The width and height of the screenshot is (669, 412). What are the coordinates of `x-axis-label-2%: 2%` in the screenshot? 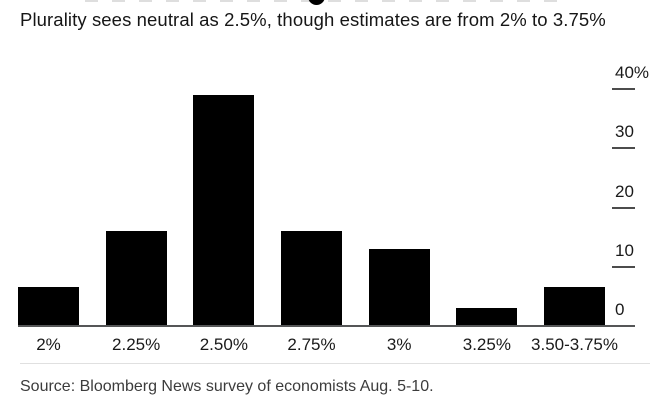 It's located at (48, 344).